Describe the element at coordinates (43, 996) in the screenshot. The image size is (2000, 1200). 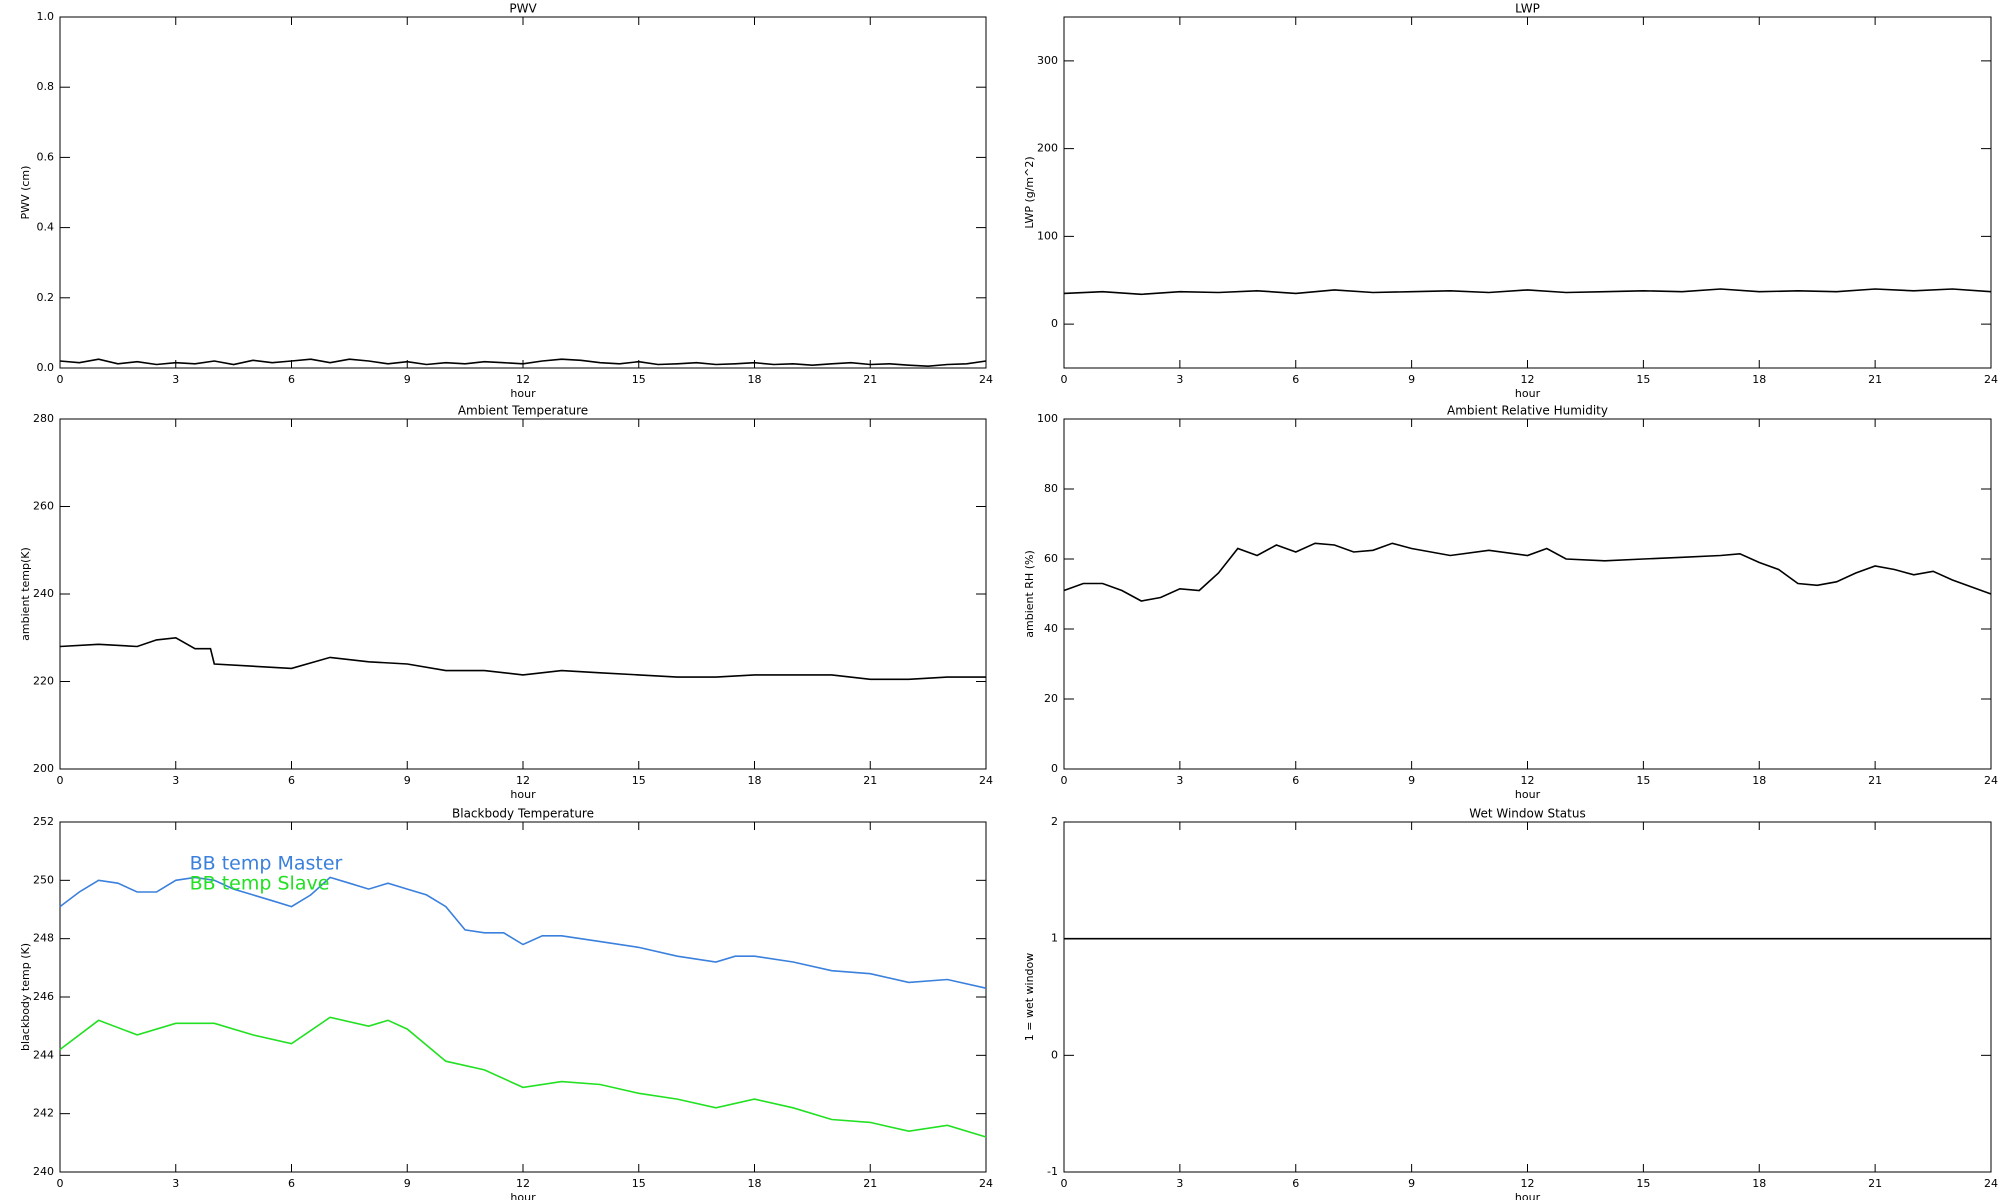
I see `y-tick-label: 246` at that location.